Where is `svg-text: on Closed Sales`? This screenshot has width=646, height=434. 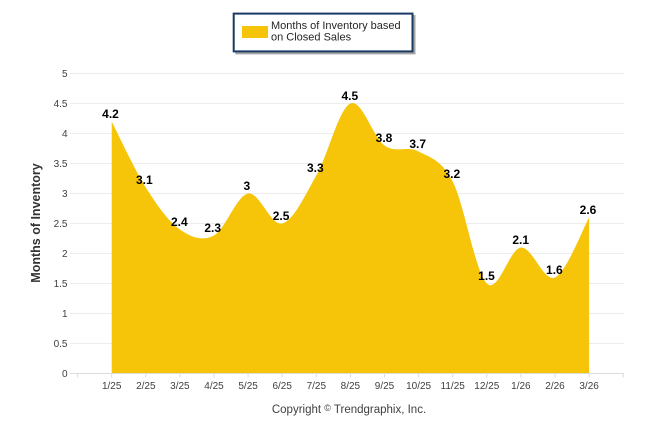
svg-text: on Closed Sales is located at coordinates (311, 37).